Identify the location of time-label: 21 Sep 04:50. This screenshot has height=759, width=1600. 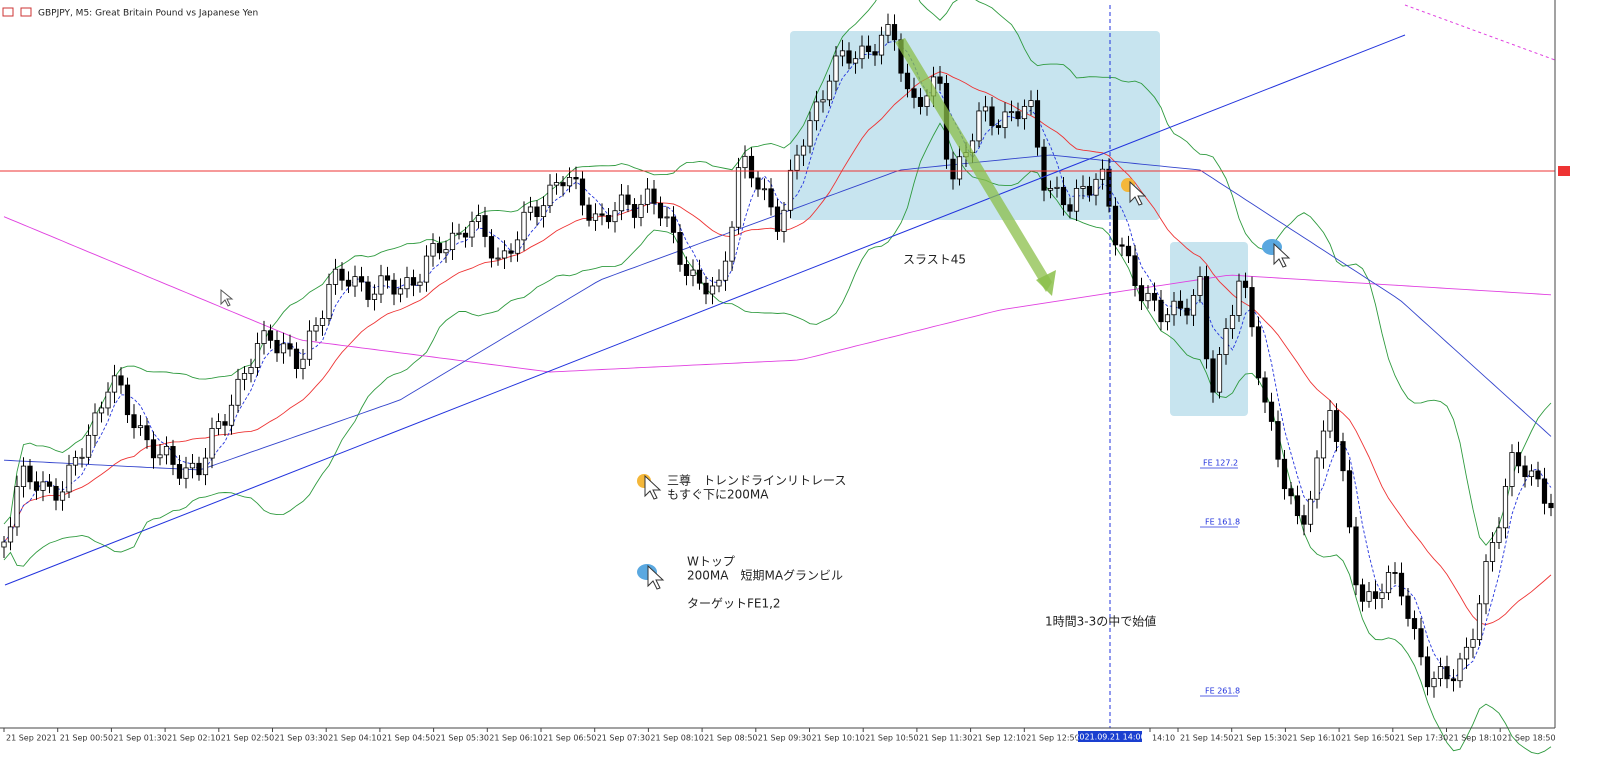
(408, 738).